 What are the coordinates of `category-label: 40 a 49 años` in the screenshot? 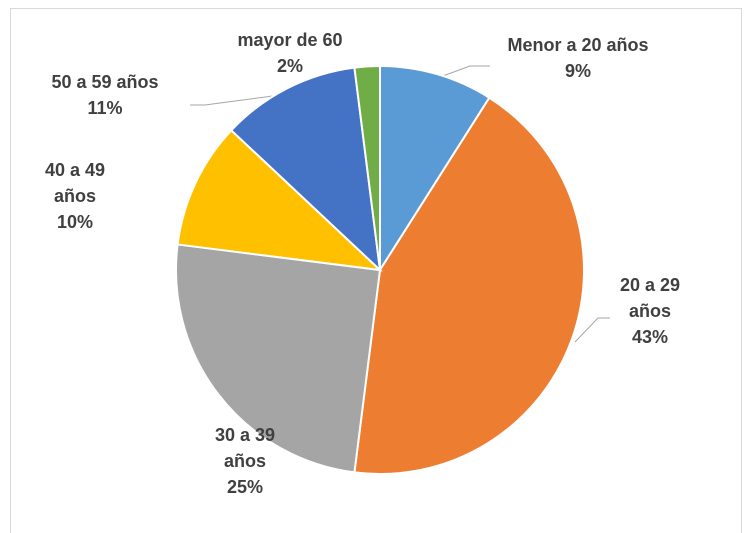 It's located at (75, 183).